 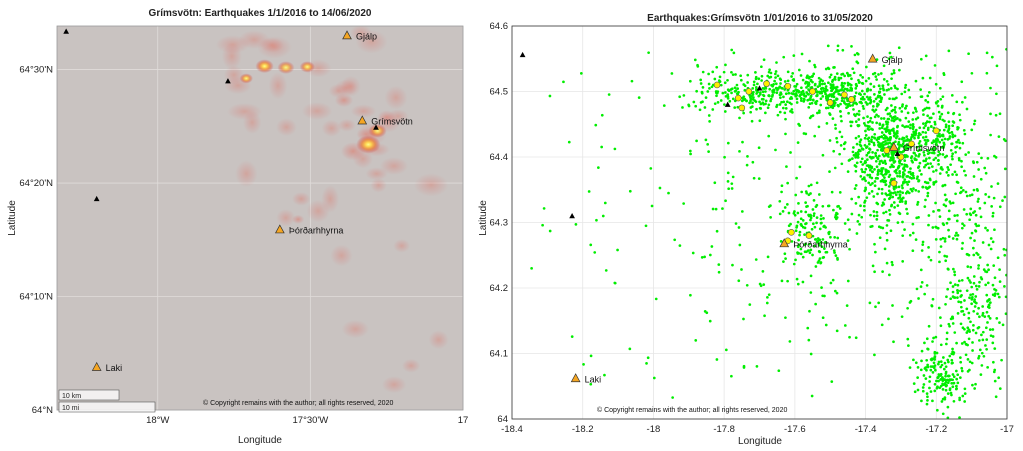 What do you see at coordinates (392, 122) in the screenshot?
I see `volcano-label: Grímsvötn` at bounding box center [392, 122].